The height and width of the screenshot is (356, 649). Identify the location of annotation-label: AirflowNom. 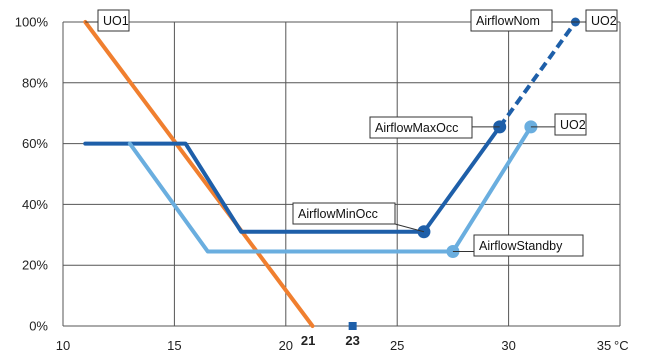
(508, 21).